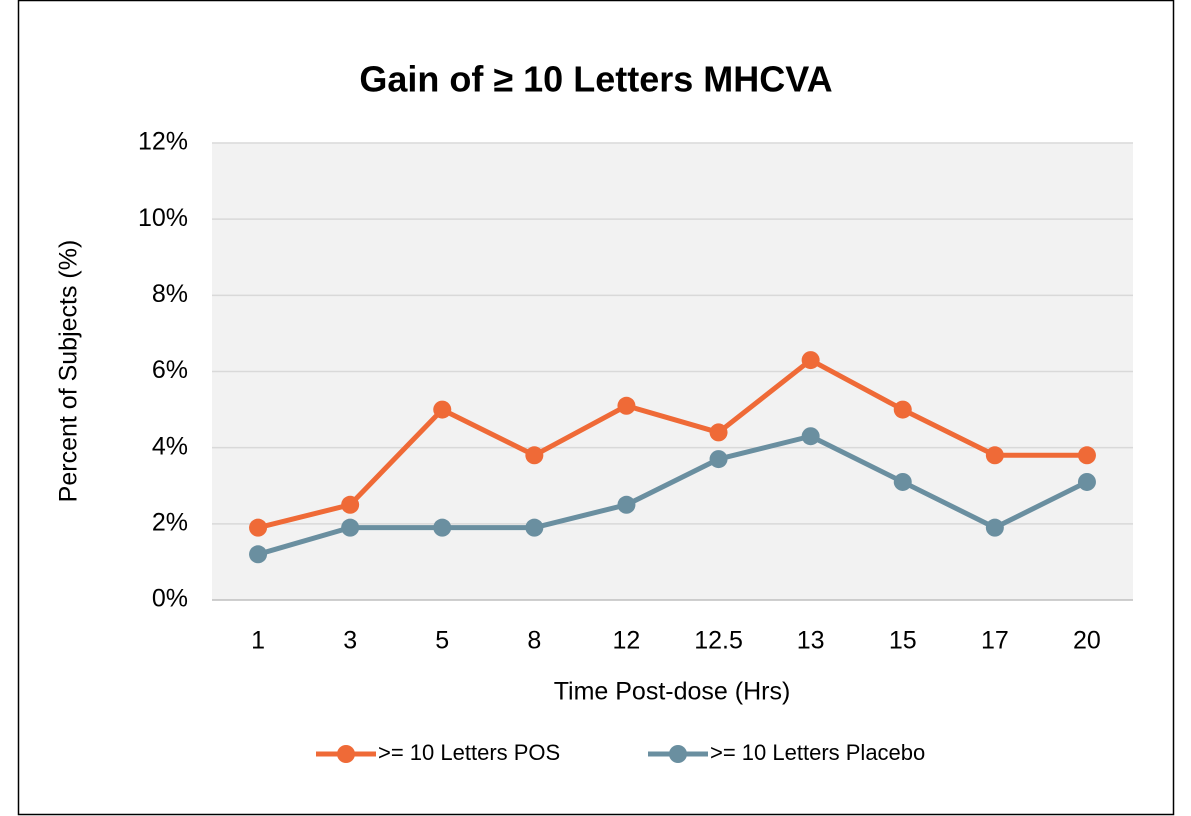  Describe the element at coordinates (170, 522) in the screenshot. I see `y-tick-label: 2%` at that location.